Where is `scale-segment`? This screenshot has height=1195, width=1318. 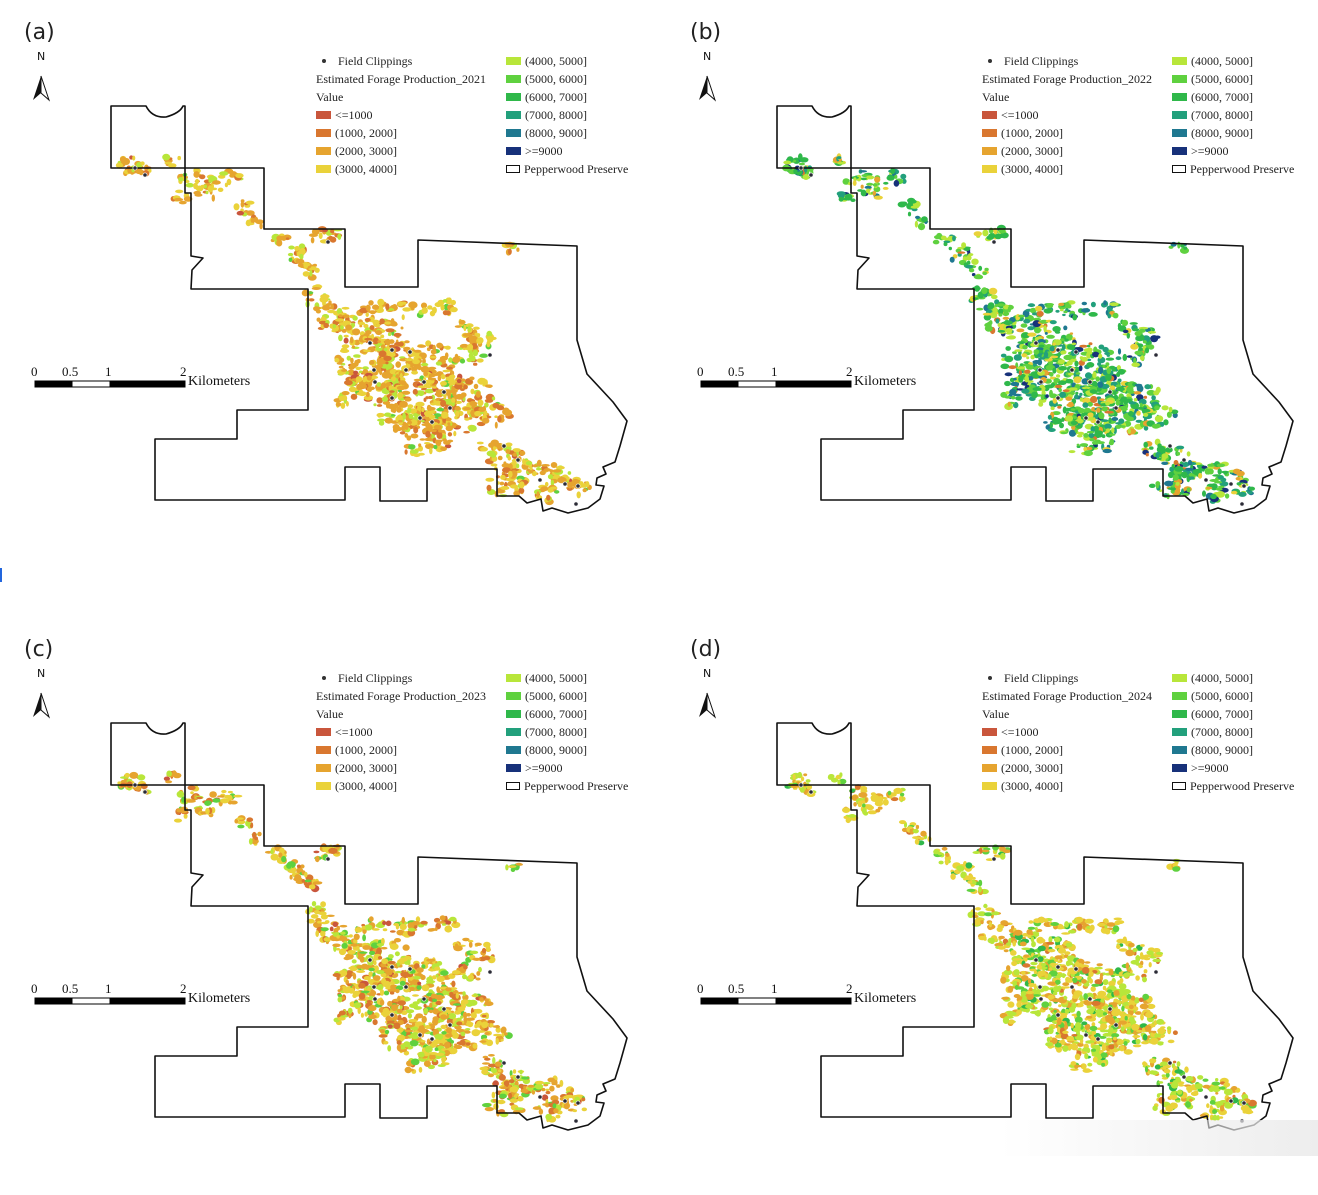
scale-segment is located at coordinates (719, 384).